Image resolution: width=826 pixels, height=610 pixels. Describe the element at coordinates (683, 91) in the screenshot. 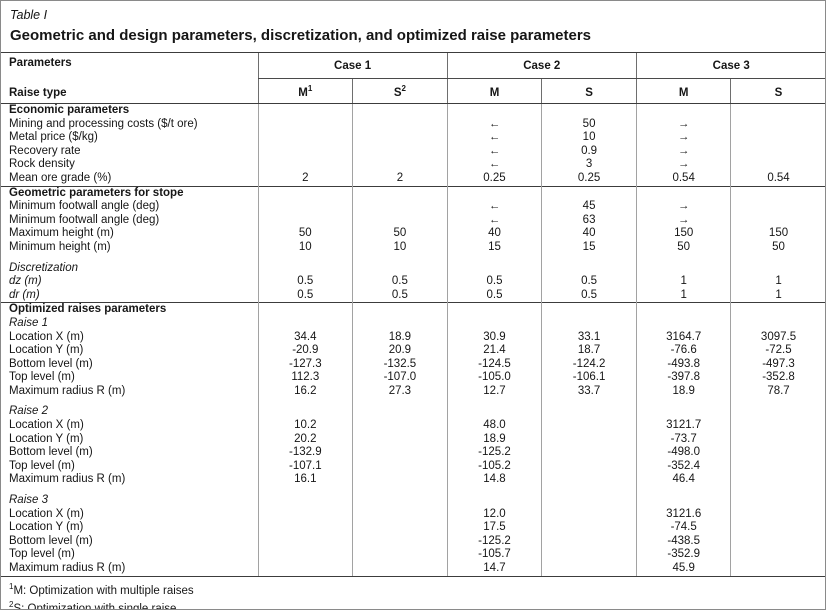

I see `col-case3-m: M` at that location.